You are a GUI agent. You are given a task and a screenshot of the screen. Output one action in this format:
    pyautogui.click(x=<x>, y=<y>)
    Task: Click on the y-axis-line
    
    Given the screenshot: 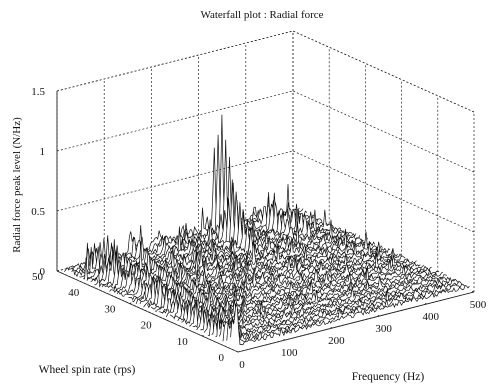 What is the action you would take?
    pyautogui.click(x=147, y=311)
    